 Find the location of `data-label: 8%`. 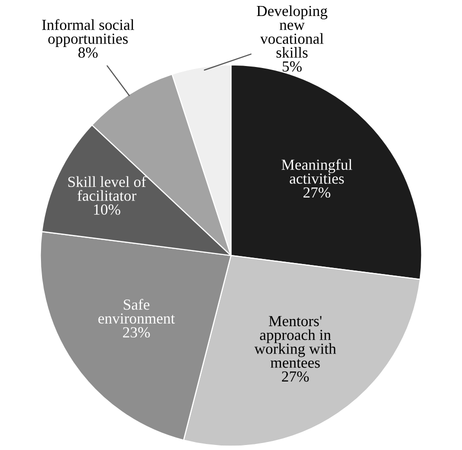

data-label: 8% is located at coordinates (88, 52).